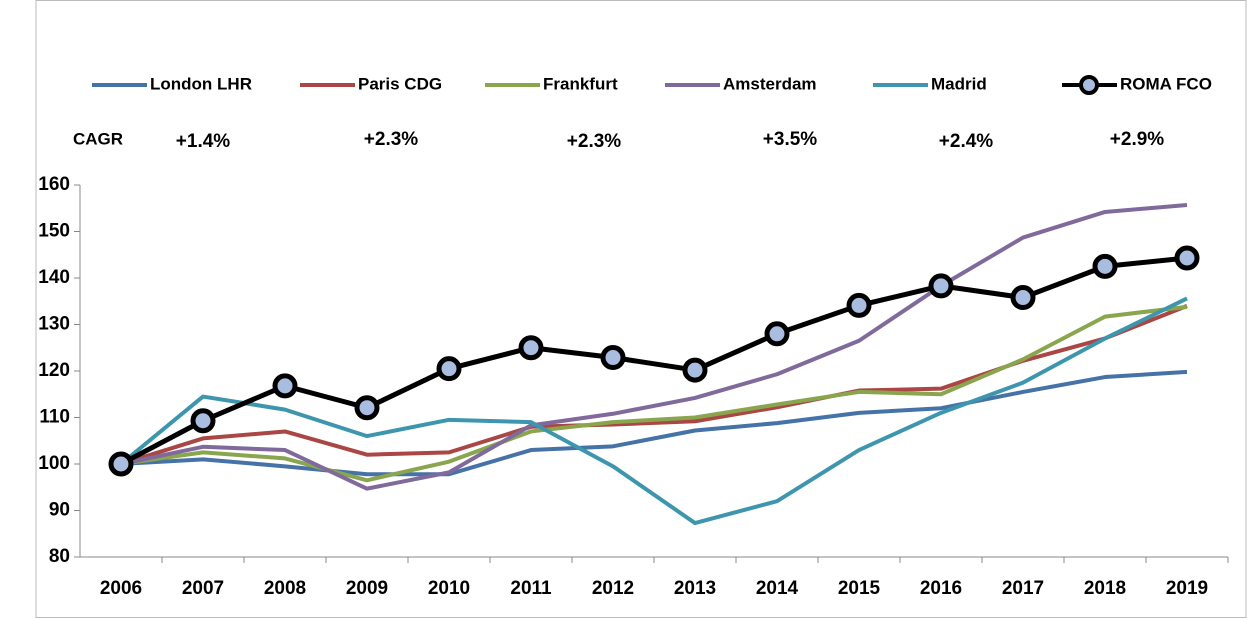  I want to click on x-tick-label: 2006, so click(121, 588).